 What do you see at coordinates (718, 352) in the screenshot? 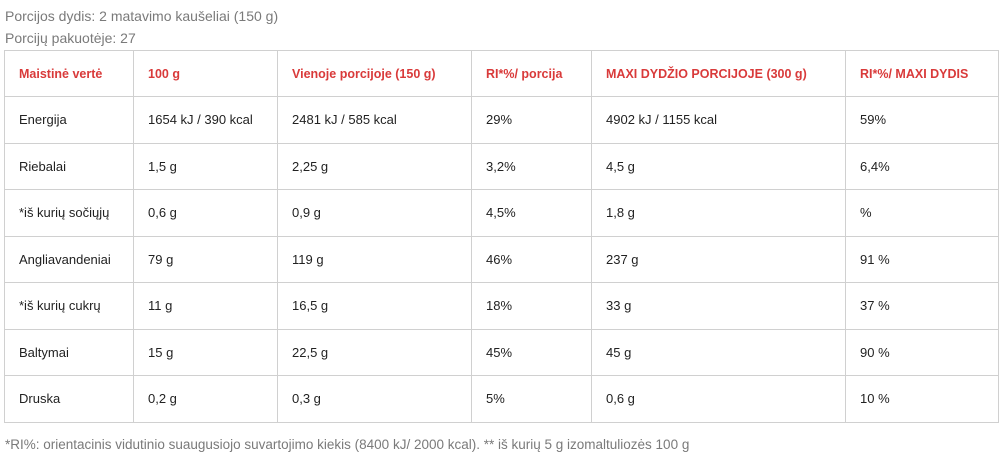
I see `maxi-serving-cell: 45 g` at bounding box center [718, 352].